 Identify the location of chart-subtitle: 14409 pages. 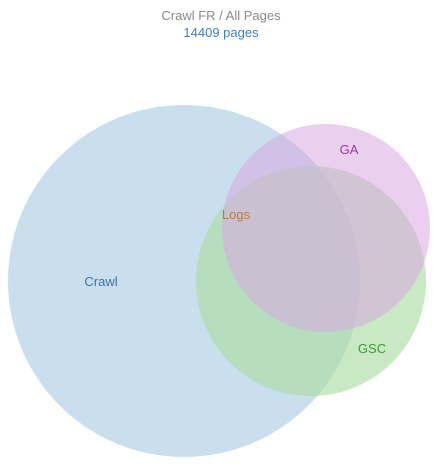
(221, 32).